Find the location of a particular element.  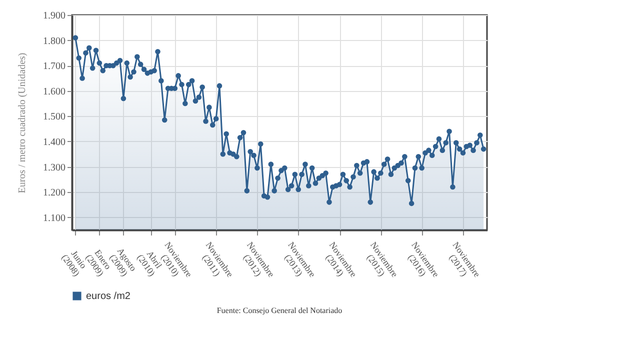

y-tick-label: 1.100 is located at coordinates (54, 218).